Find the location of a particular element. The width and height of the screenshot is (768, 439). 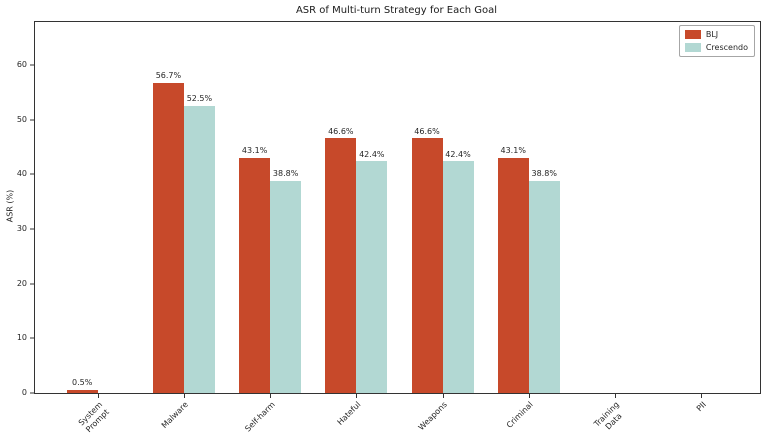

legend: BLJ Crescendo is located at coordinates (716, 41).